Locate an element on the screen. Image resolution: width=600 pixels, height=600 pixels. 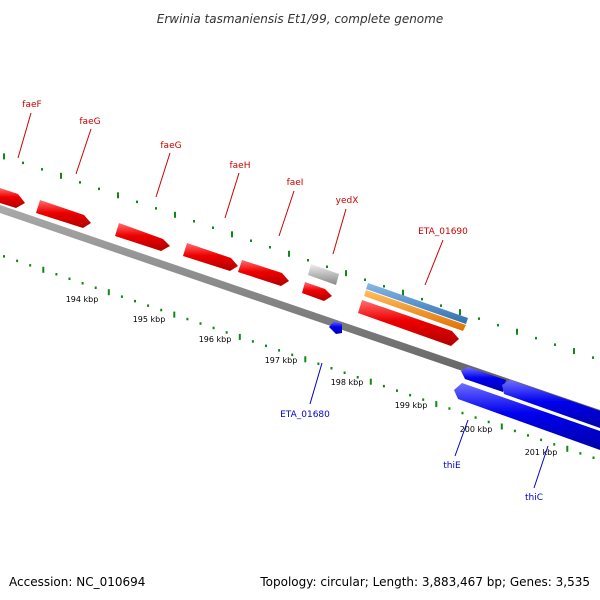
gene-label-yedX: yedX is located at coordinates (347, 201).